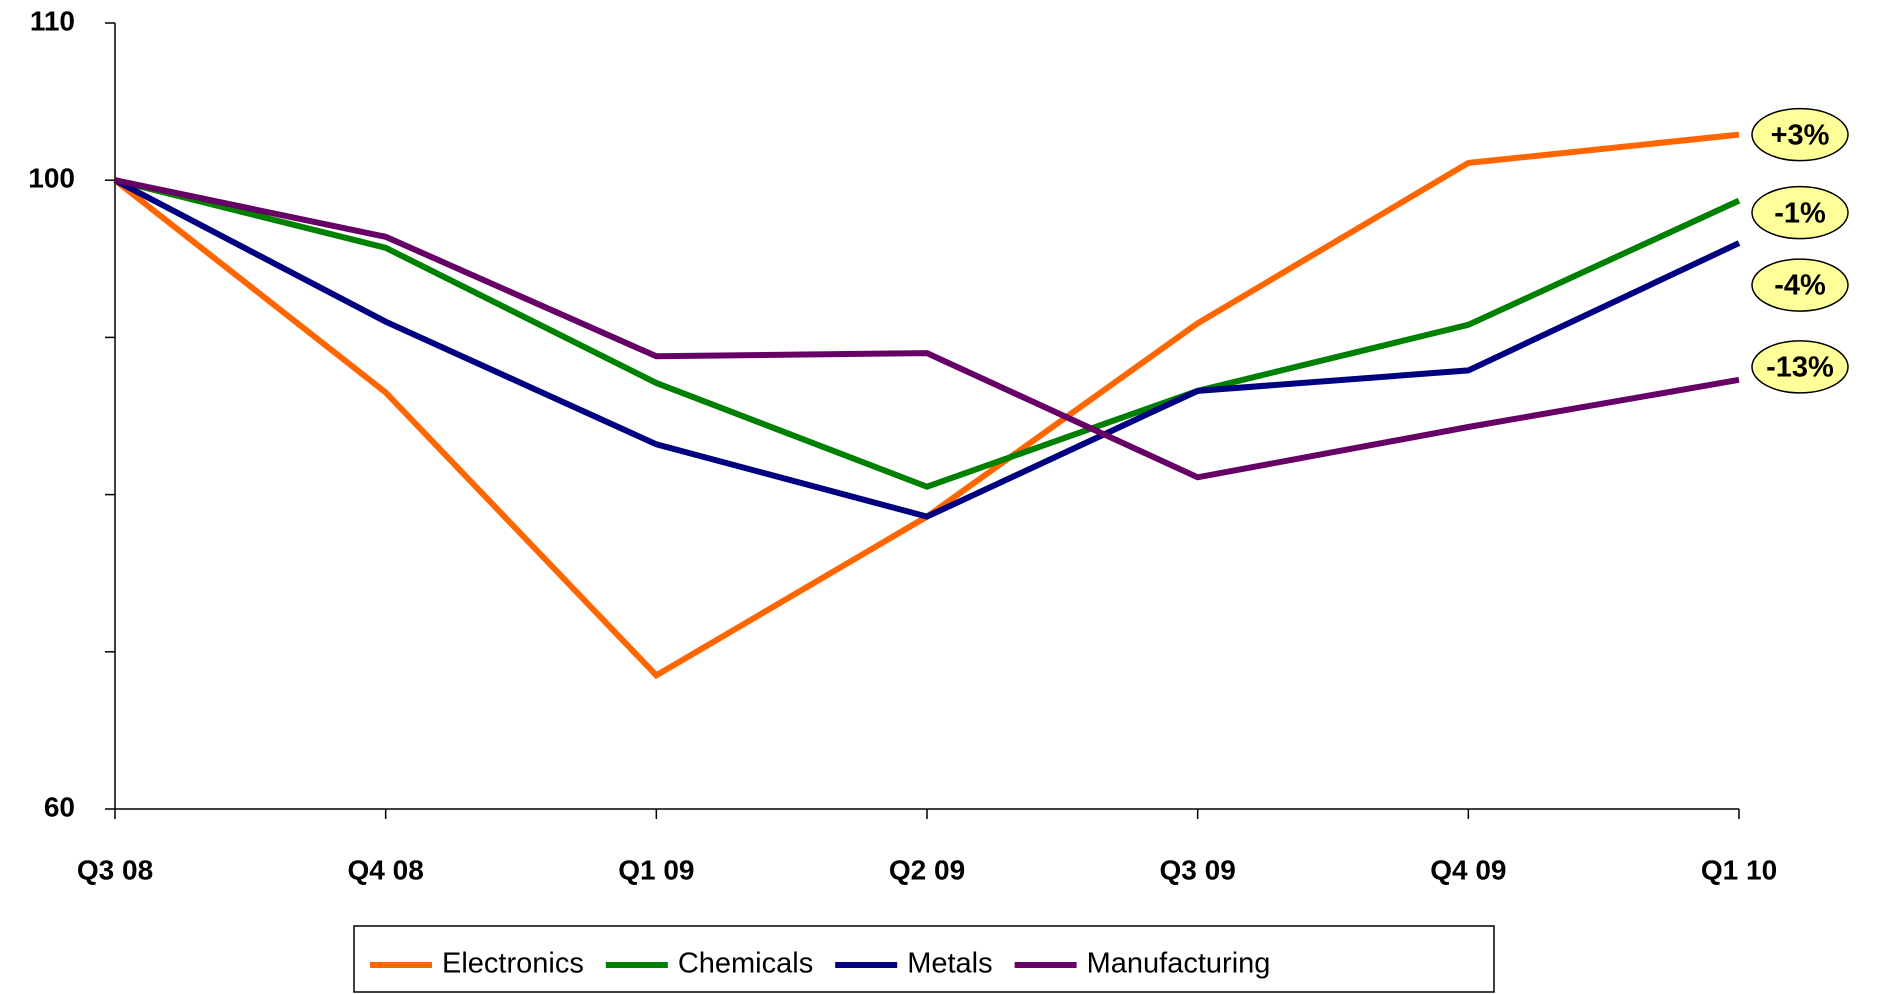 The width and height of the screenshot is (1881, 994). I want to click on legend-label: Electronics, so click(513, 964).